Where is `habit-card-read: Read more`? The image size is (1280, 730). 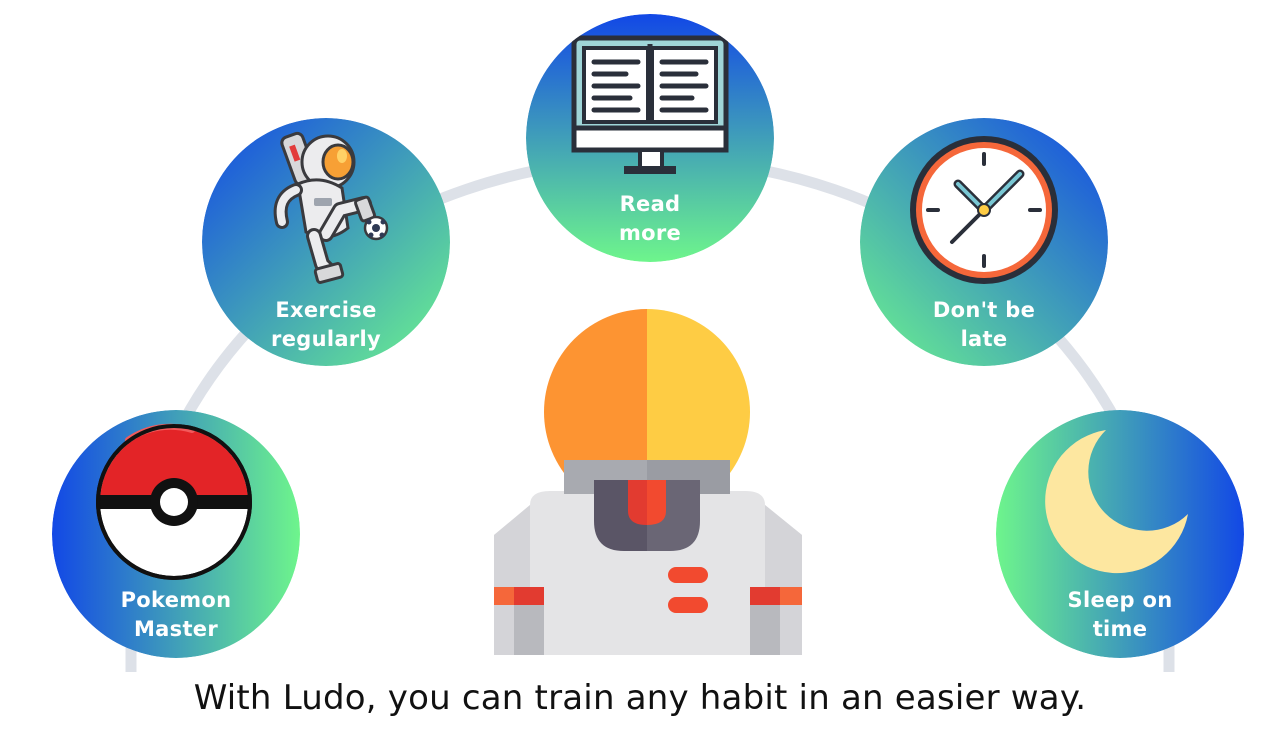 habit-card-read: Read more is located at coordinates (650, 138).